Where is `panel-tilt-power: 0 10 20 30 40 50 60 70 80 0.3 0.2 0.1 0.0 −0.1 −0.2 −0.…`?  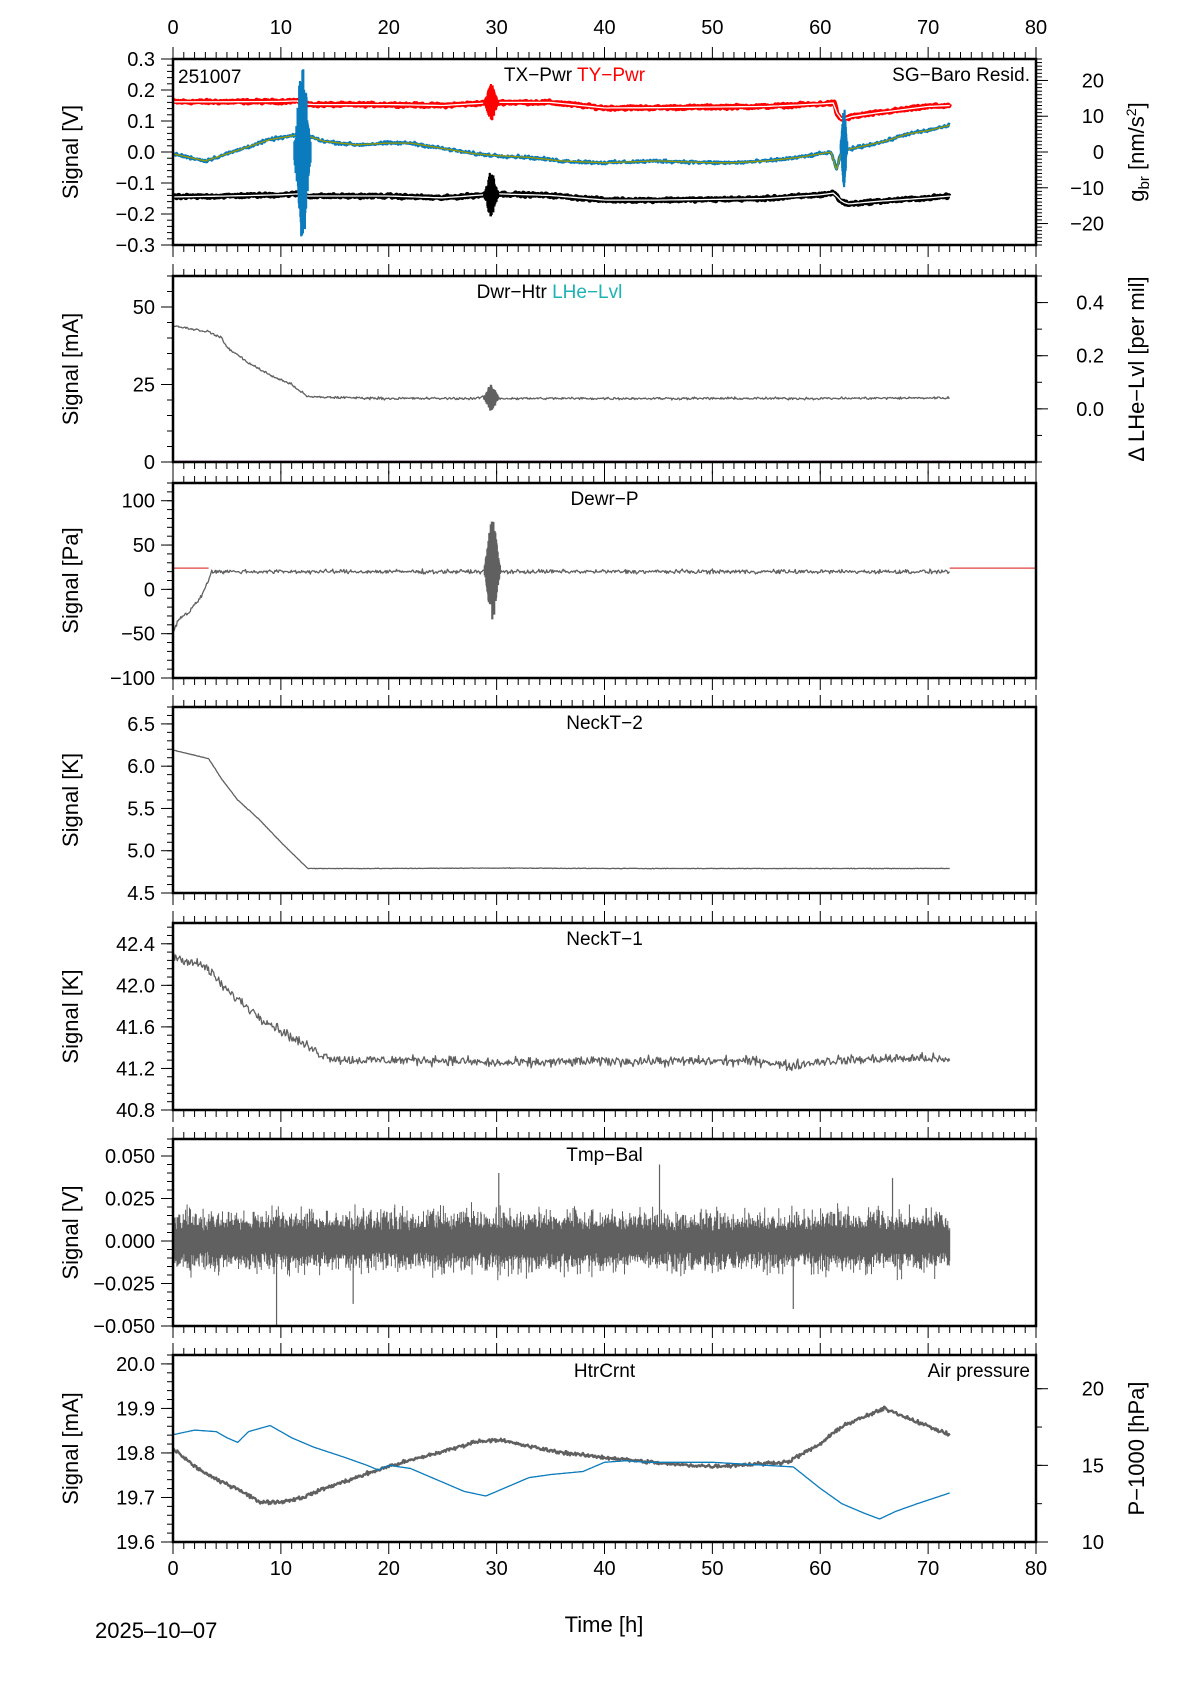 panel-tilt-power: 0 10 20 30 40 50 60 70 80 0.3 0.2 0.1 0.0 −0.1 −0.2 −0.… is located at coordinates (605, 137).